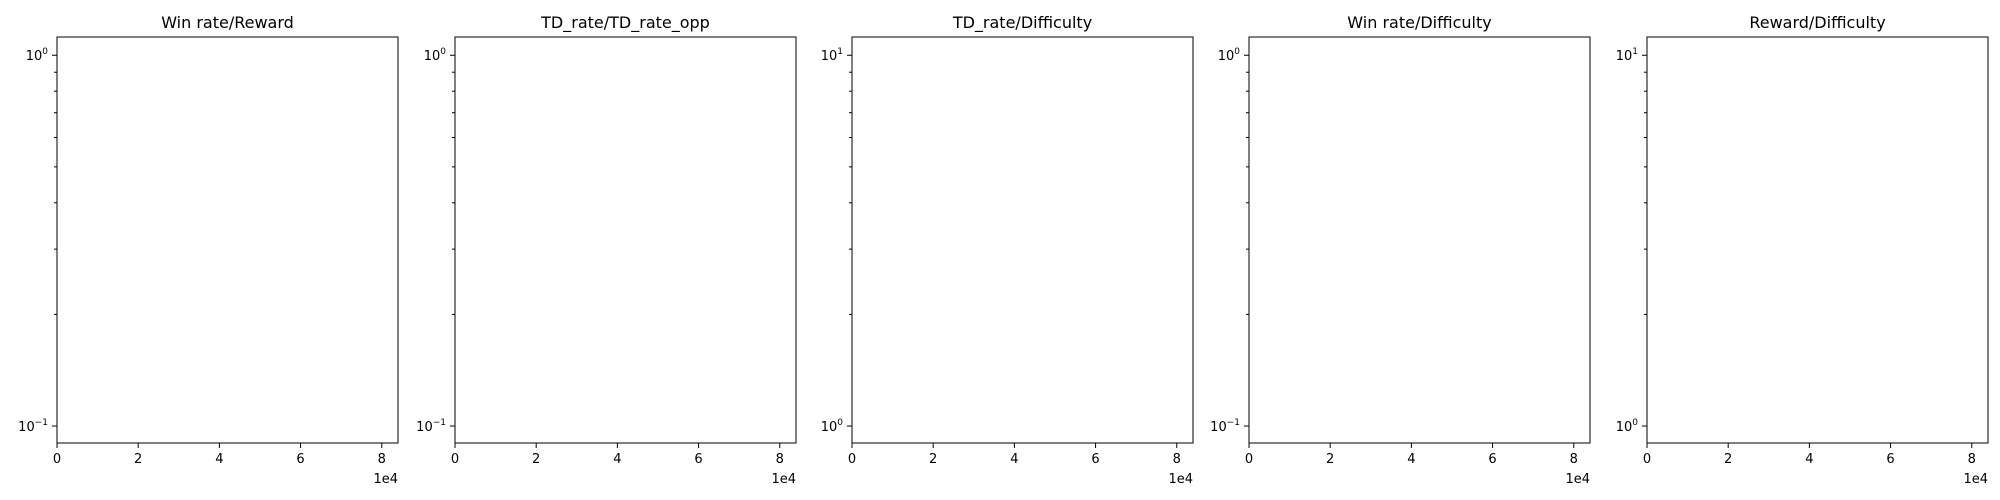 This screenshot has height=500, width=2000. What do you see at coordinates (1419, 22) in the screenshot?
I see `chart-title: Win rate/Difficulty` at bounding box center [1419, 22].